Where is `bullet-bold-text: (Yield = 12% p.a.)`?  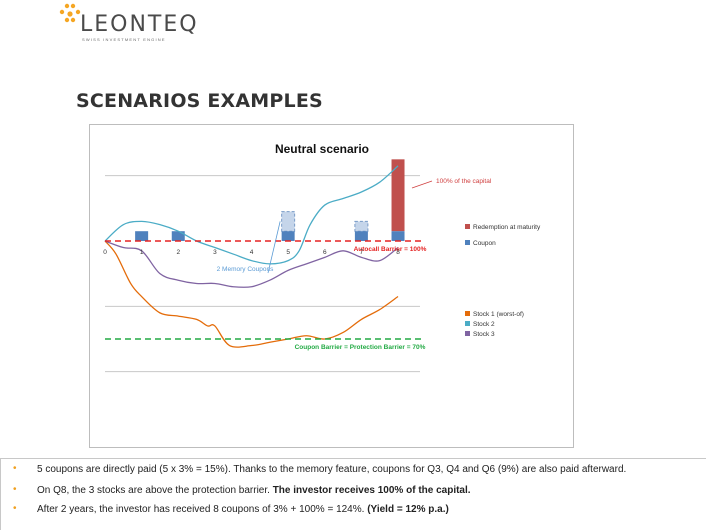 bullet-bold-text: (Yield = 12% p.a.) is located at coordinates (408, 509).